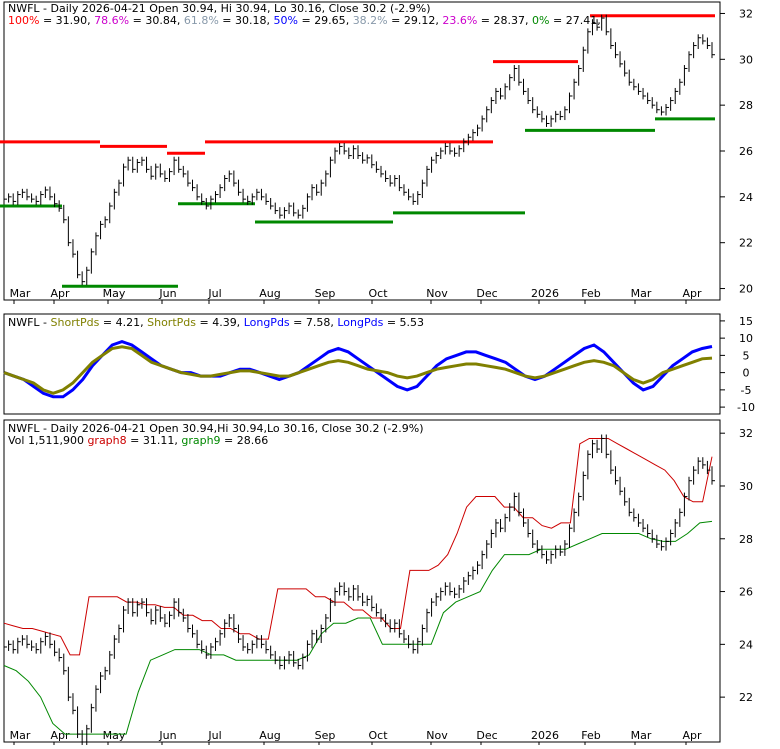  I want to click on short-pds-line, so click(358, 370).